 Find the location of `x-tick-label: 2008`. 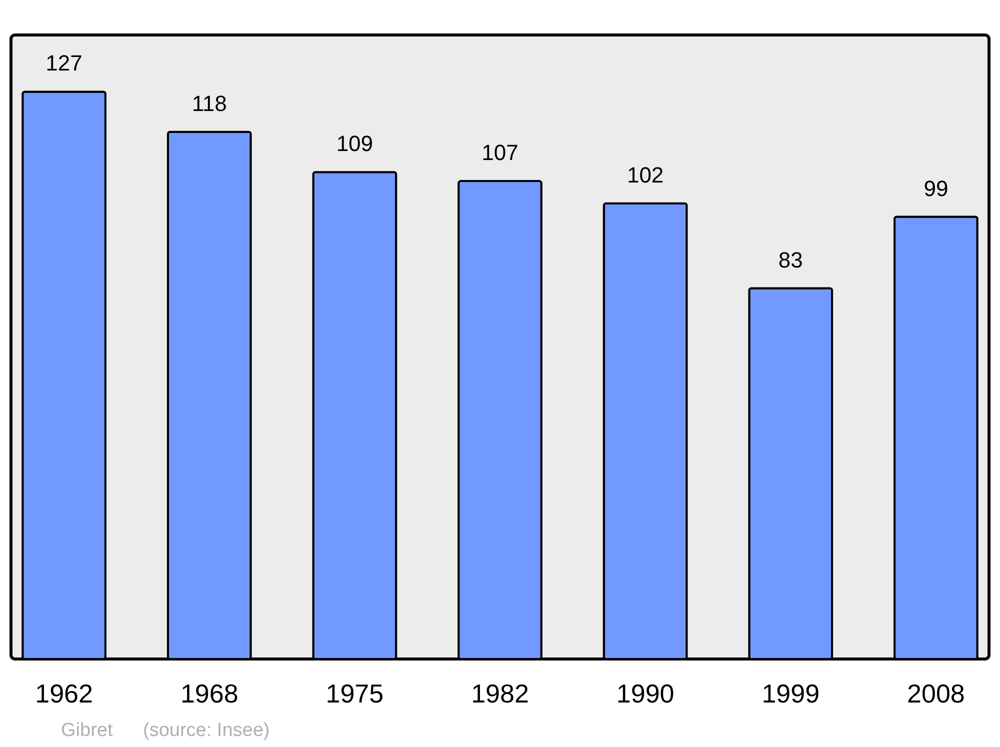

x-tick-label: 2008 is located at coordinates (936, 693).